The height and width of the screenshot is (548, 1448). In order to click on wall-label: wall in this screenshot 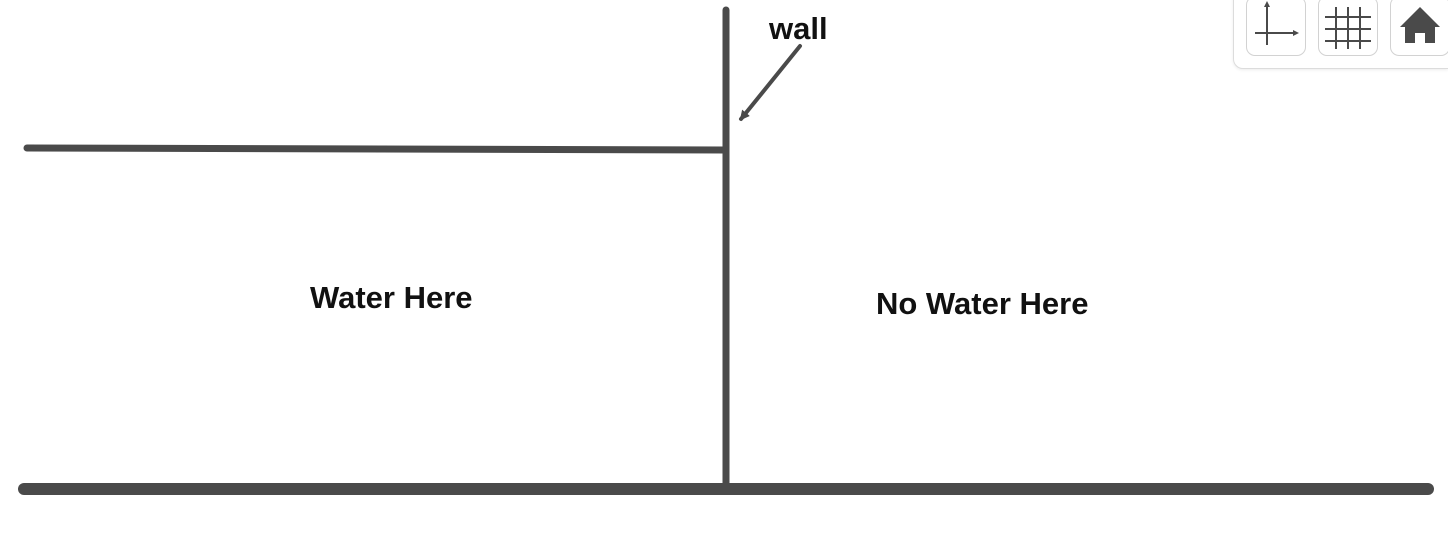, I will do `click(798, 28)`.